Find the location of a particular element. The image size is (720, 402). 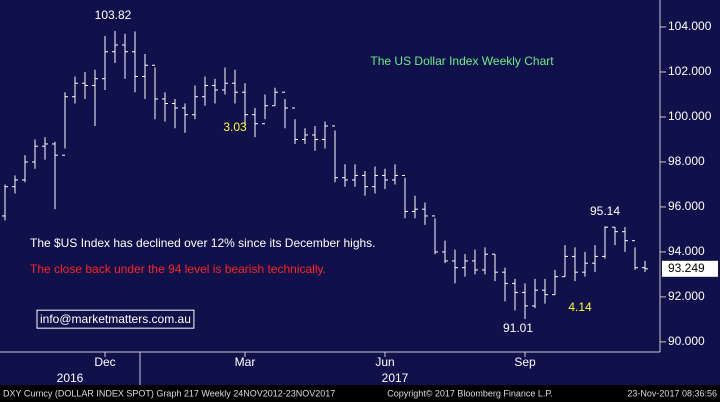

annotation: 3.03 is located at coordinates (235, 127).